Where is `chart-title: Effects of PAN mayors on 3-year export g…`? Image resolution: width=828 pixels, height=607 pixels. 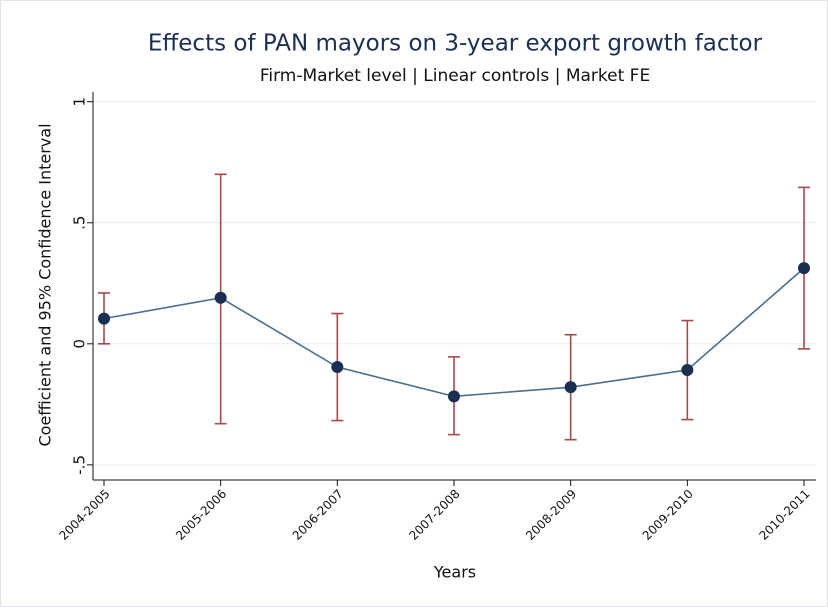 chart-title: Effects of PAN mayors on 3-year export g… is located at coordinates (455, 44).